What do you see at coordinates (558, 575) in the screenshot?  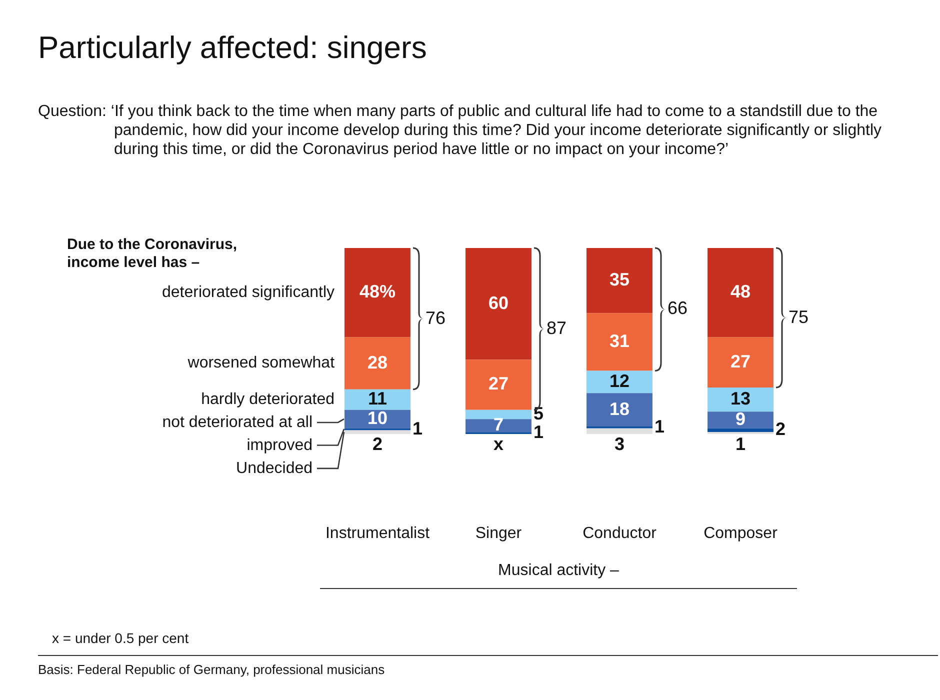 I see `x-axis-title: Musical activity –` at bounding box center [558, 575].